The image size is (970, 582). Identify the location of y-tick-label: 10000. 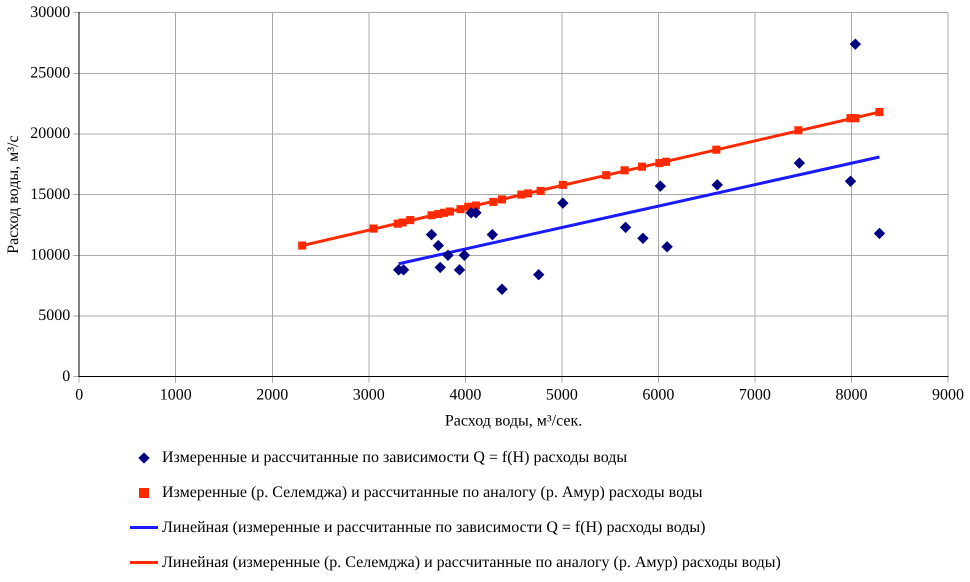
(50, 255).